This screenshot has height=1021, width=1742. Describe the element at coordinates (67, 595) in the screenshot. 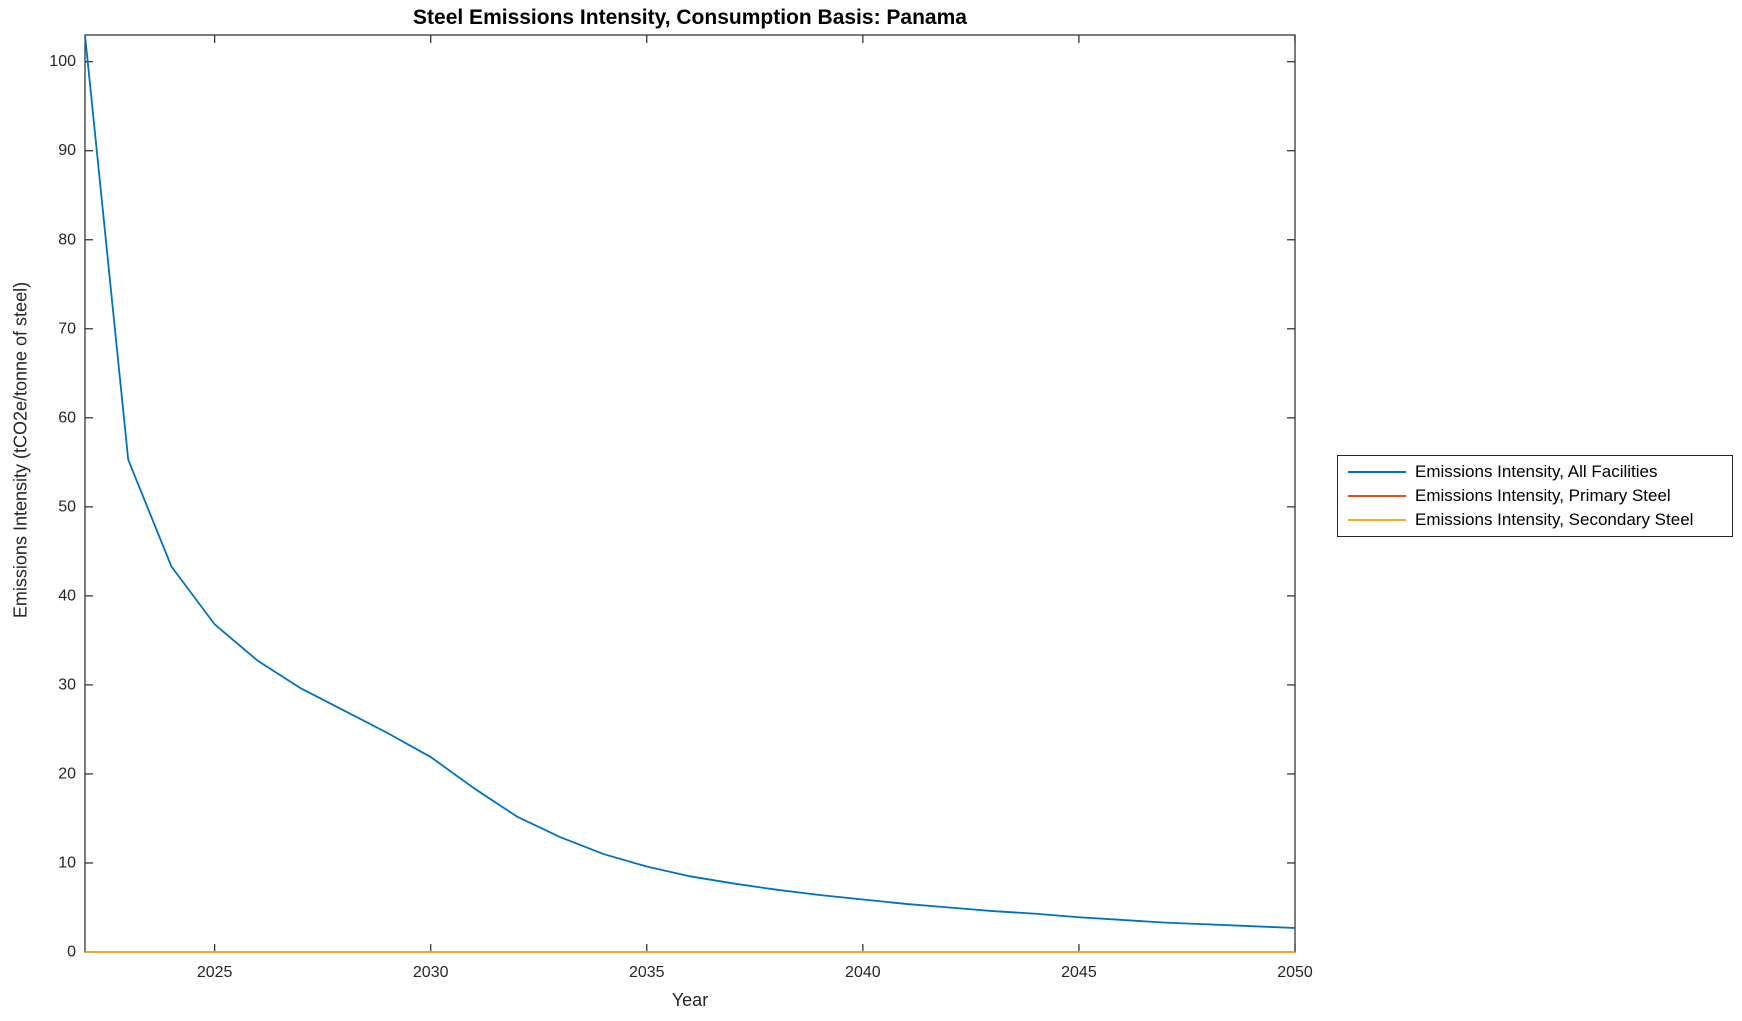

I see `y-tick-label: 40` at that location.